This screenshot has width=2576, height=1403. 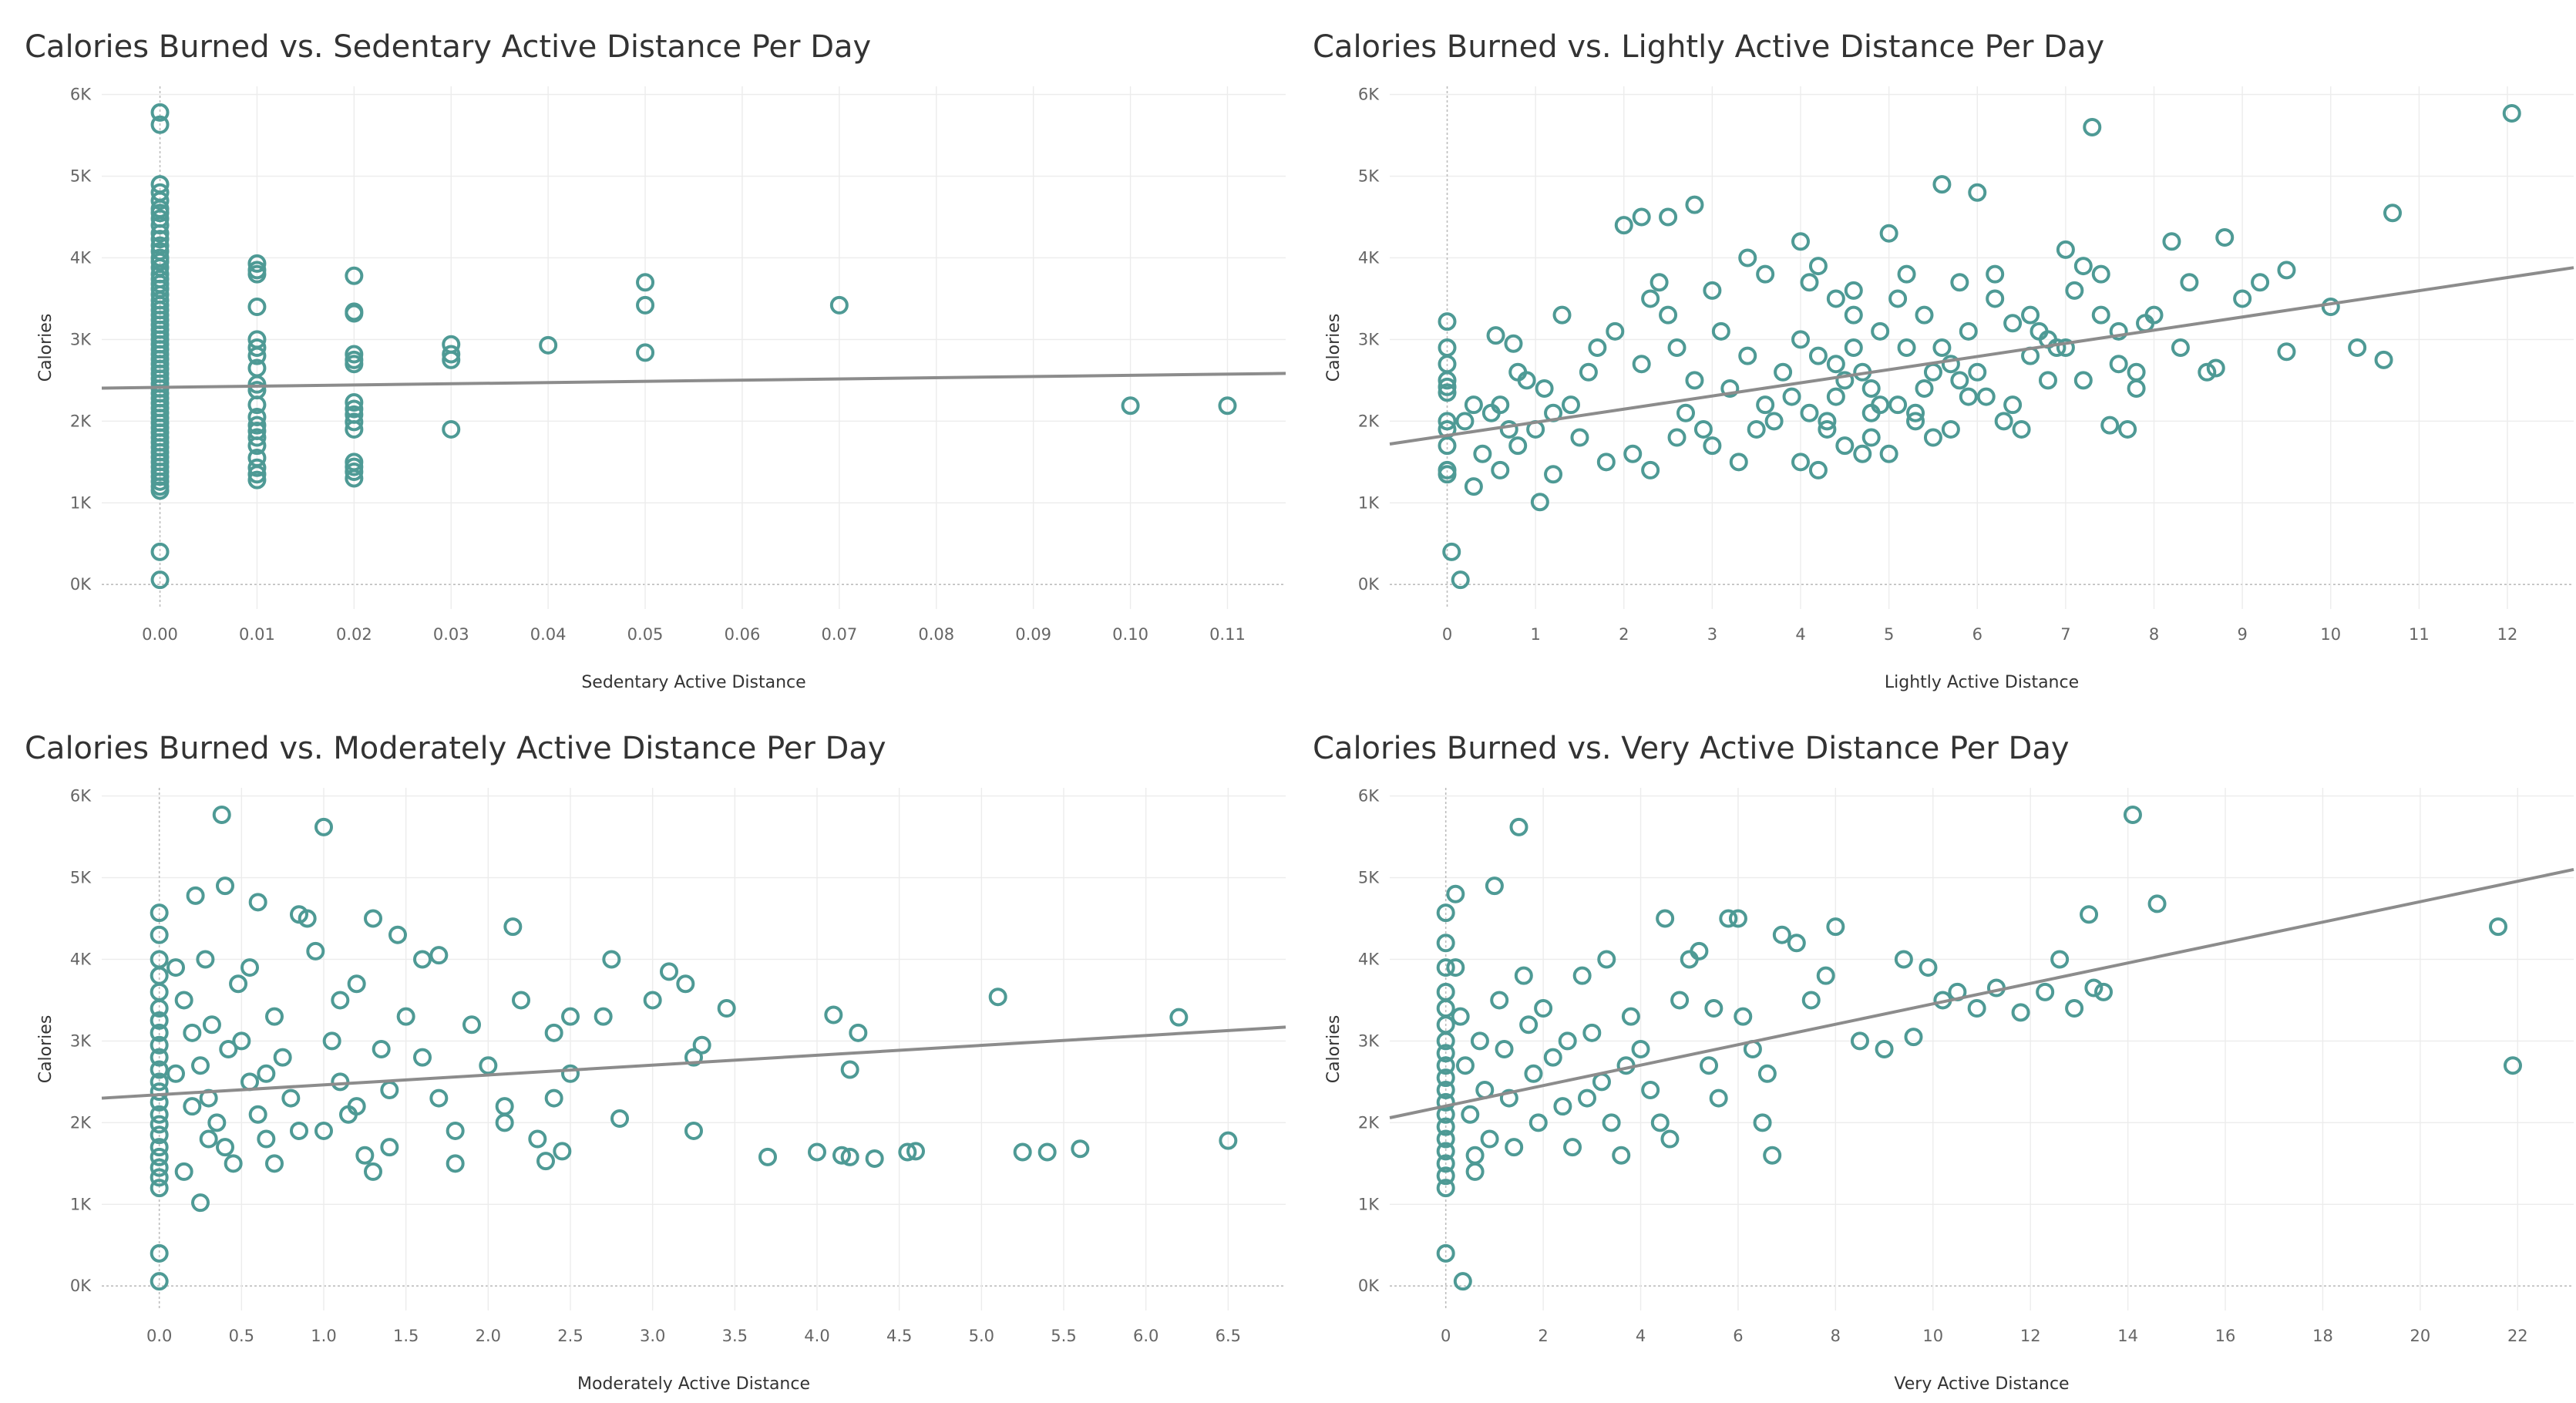 I want to click on x-tick-label: 14, so click(x=2127, y=1336).